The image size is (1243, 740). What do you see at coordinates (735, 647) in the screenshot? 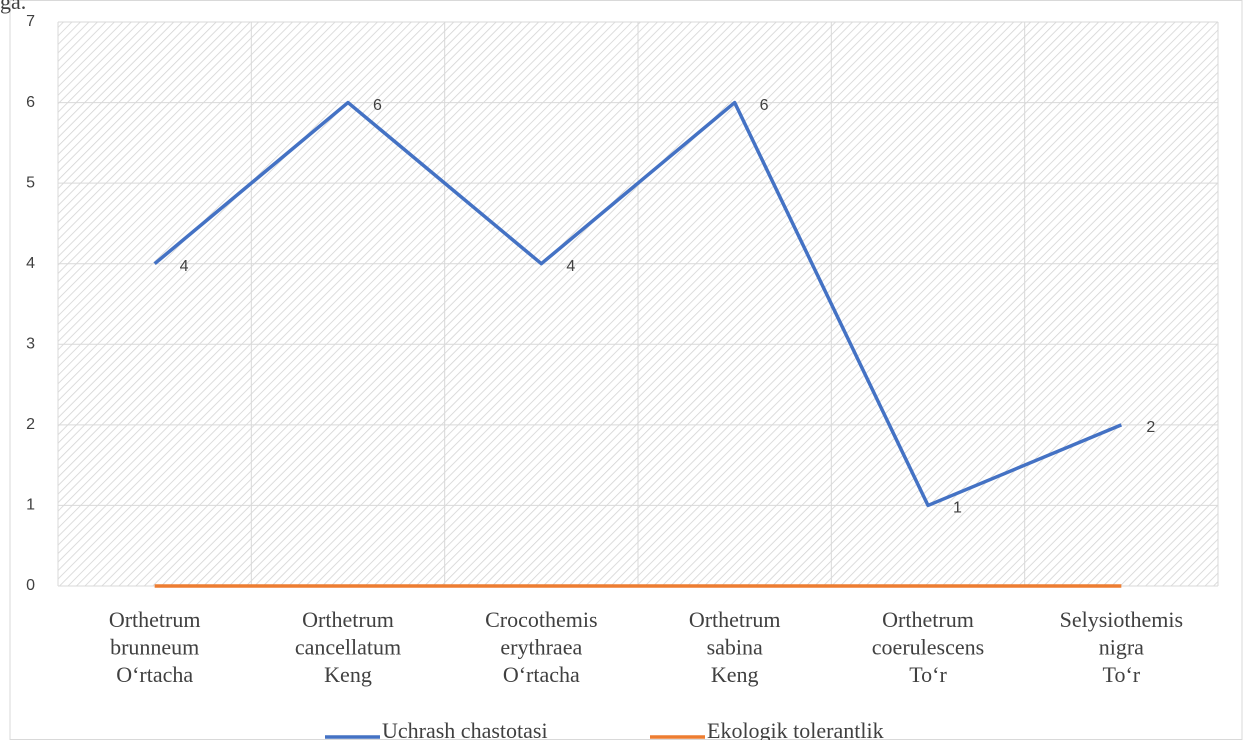
I see `x-tick-label: Orthetrum sabina Keng` at bounding box center [735, 647].